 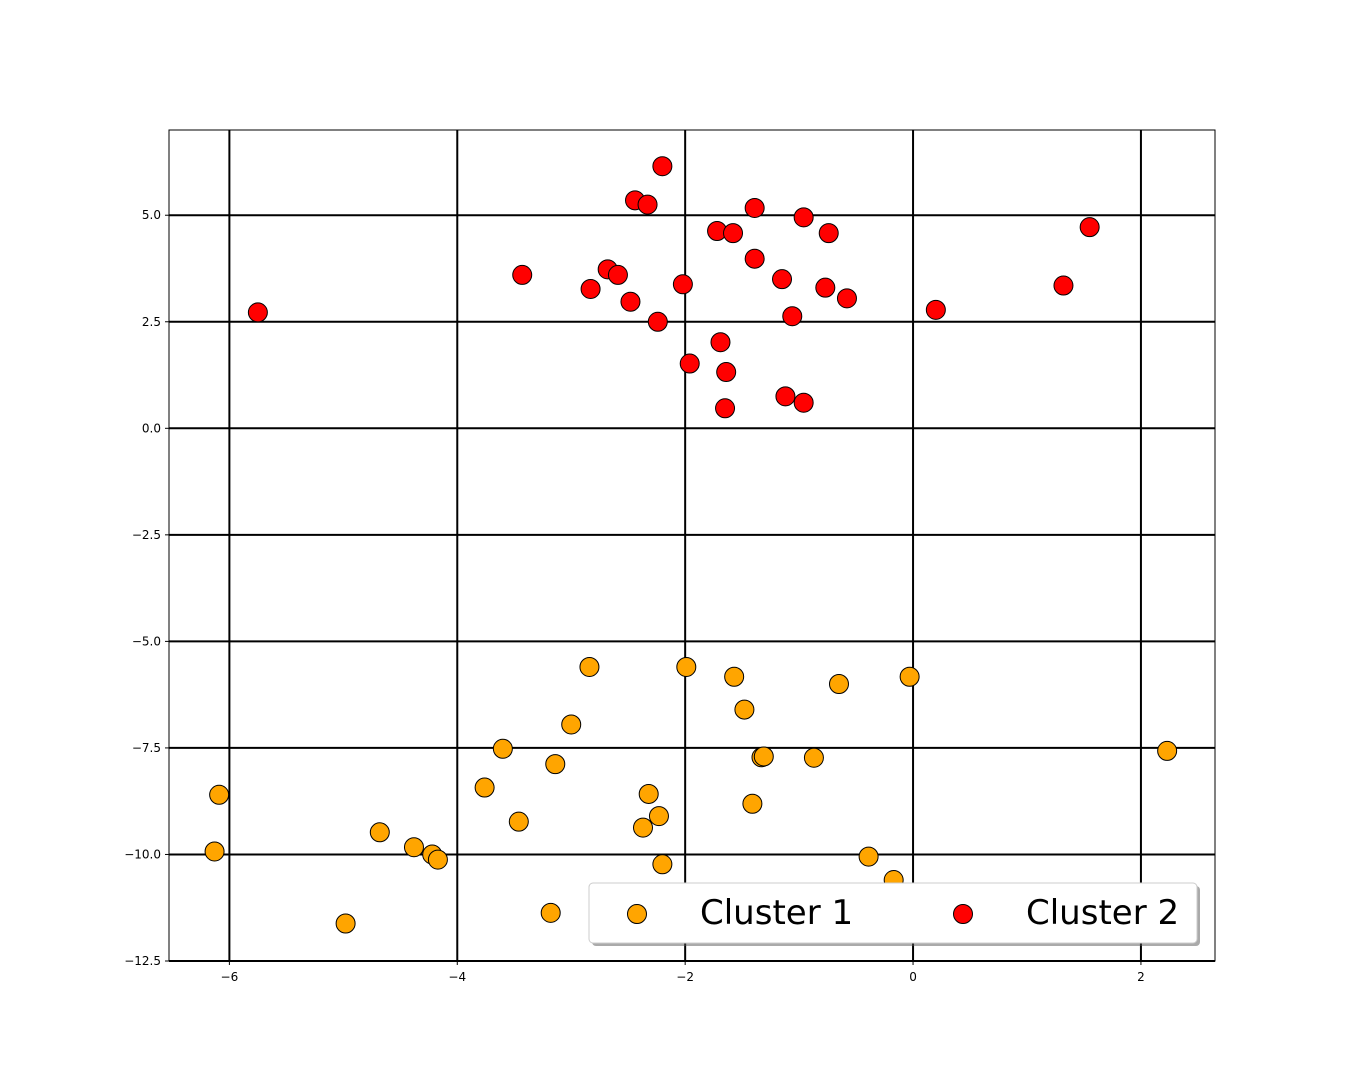 What do you see at coordinates (146, 535) in the screenshot?
I see `y-tick-label: −2.5` at bounding box center [146, 535].